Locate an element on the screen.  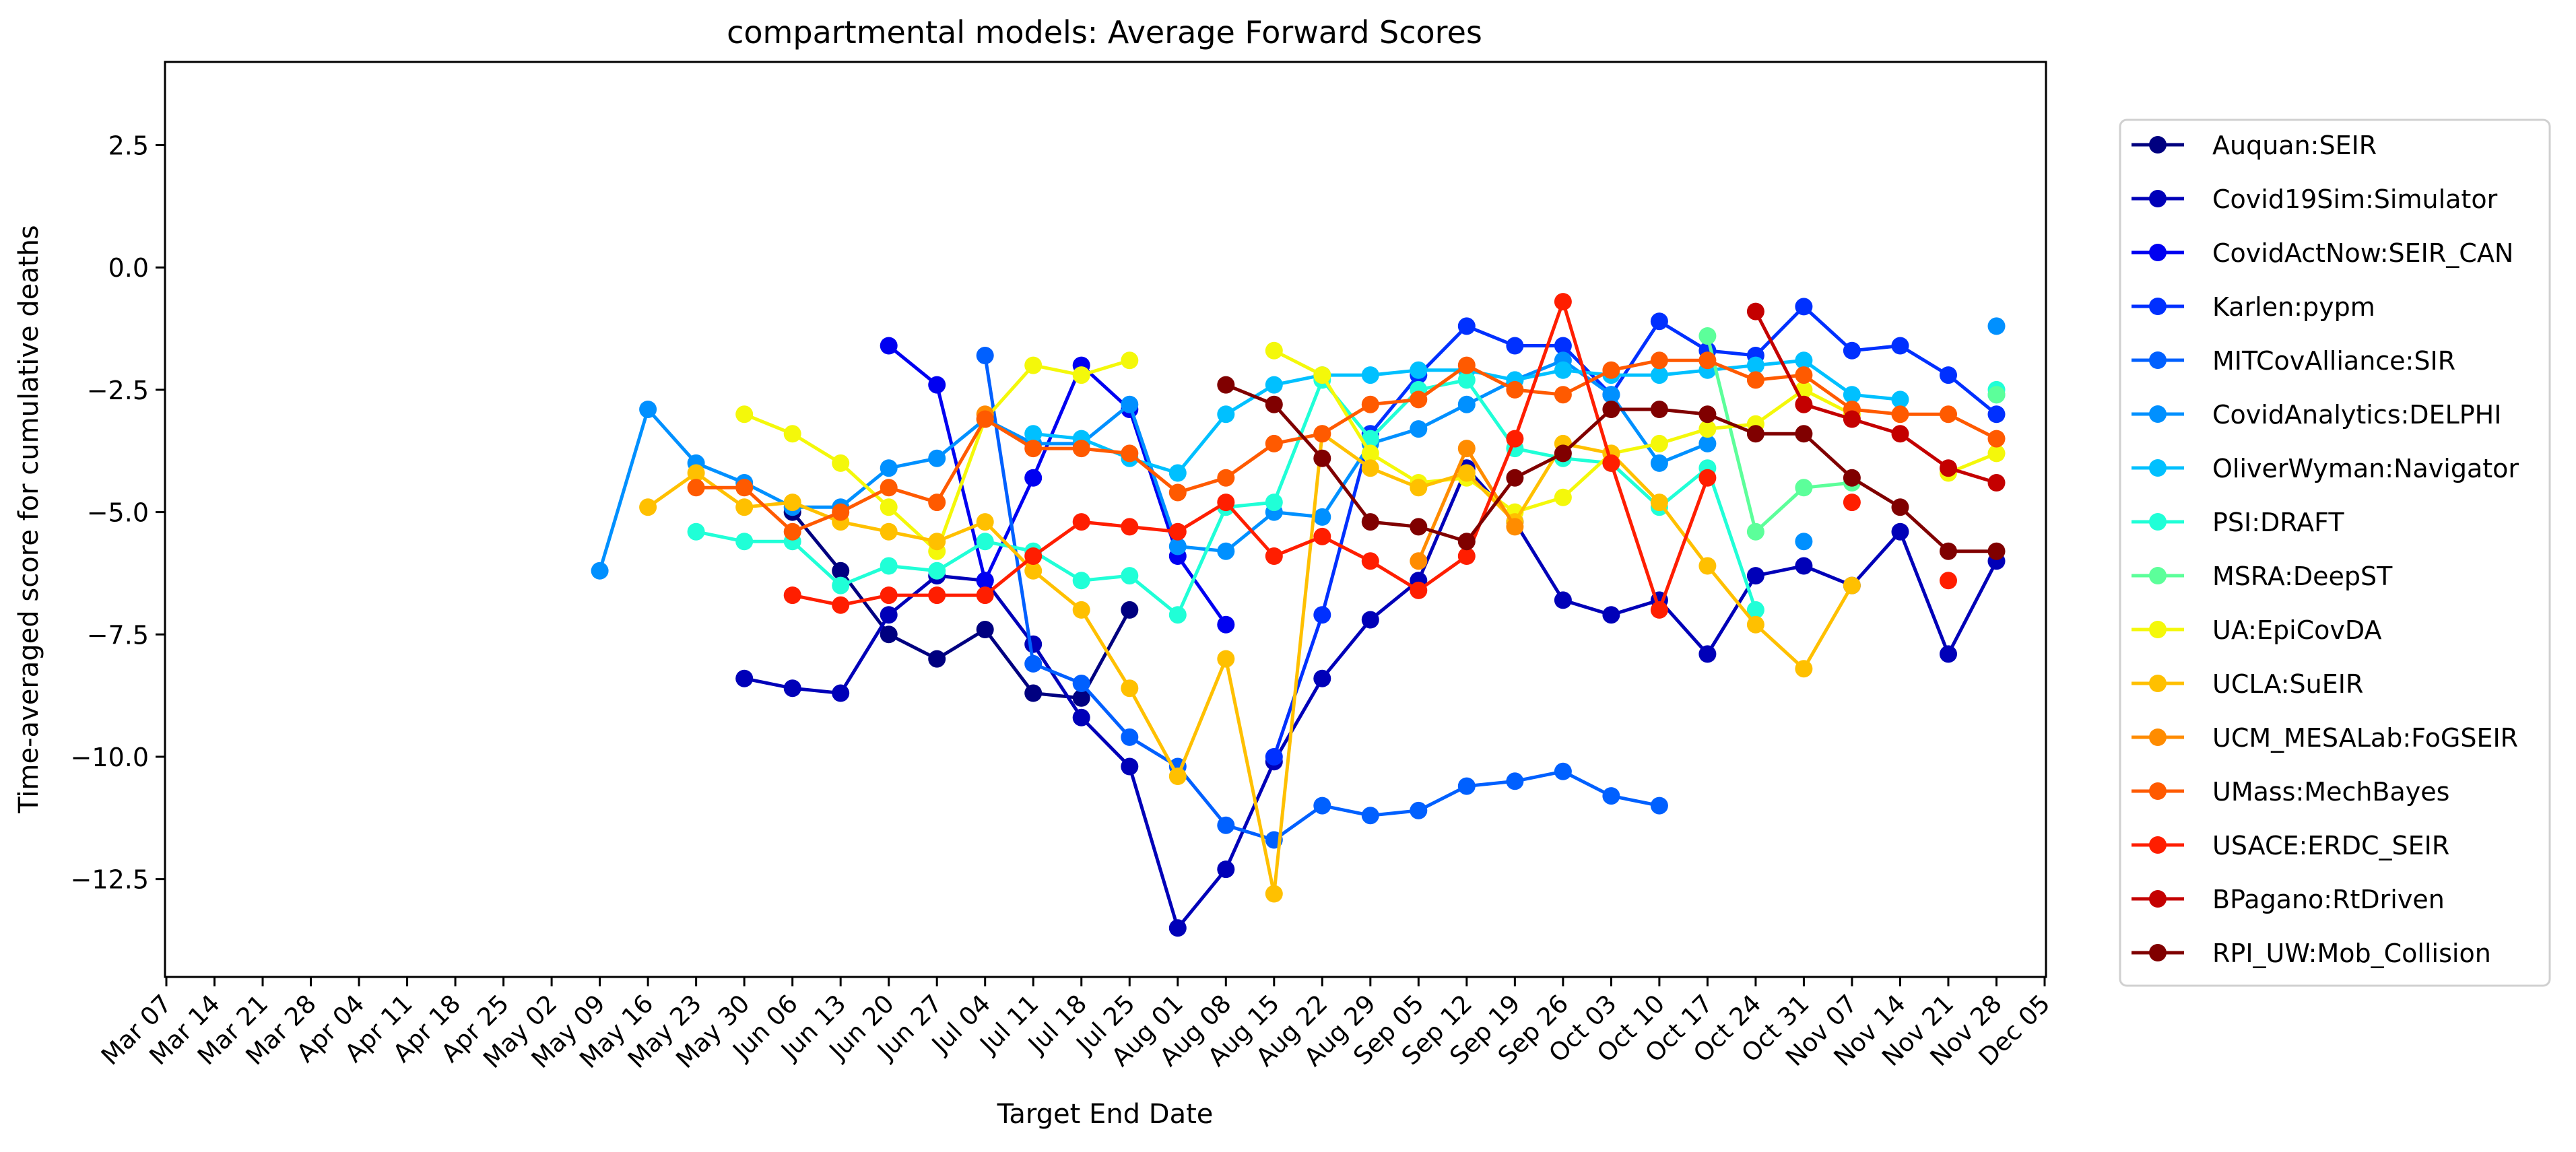
legend-entry: CovidActNow:SEIR_CAN is located at coordinates (2322, 253).